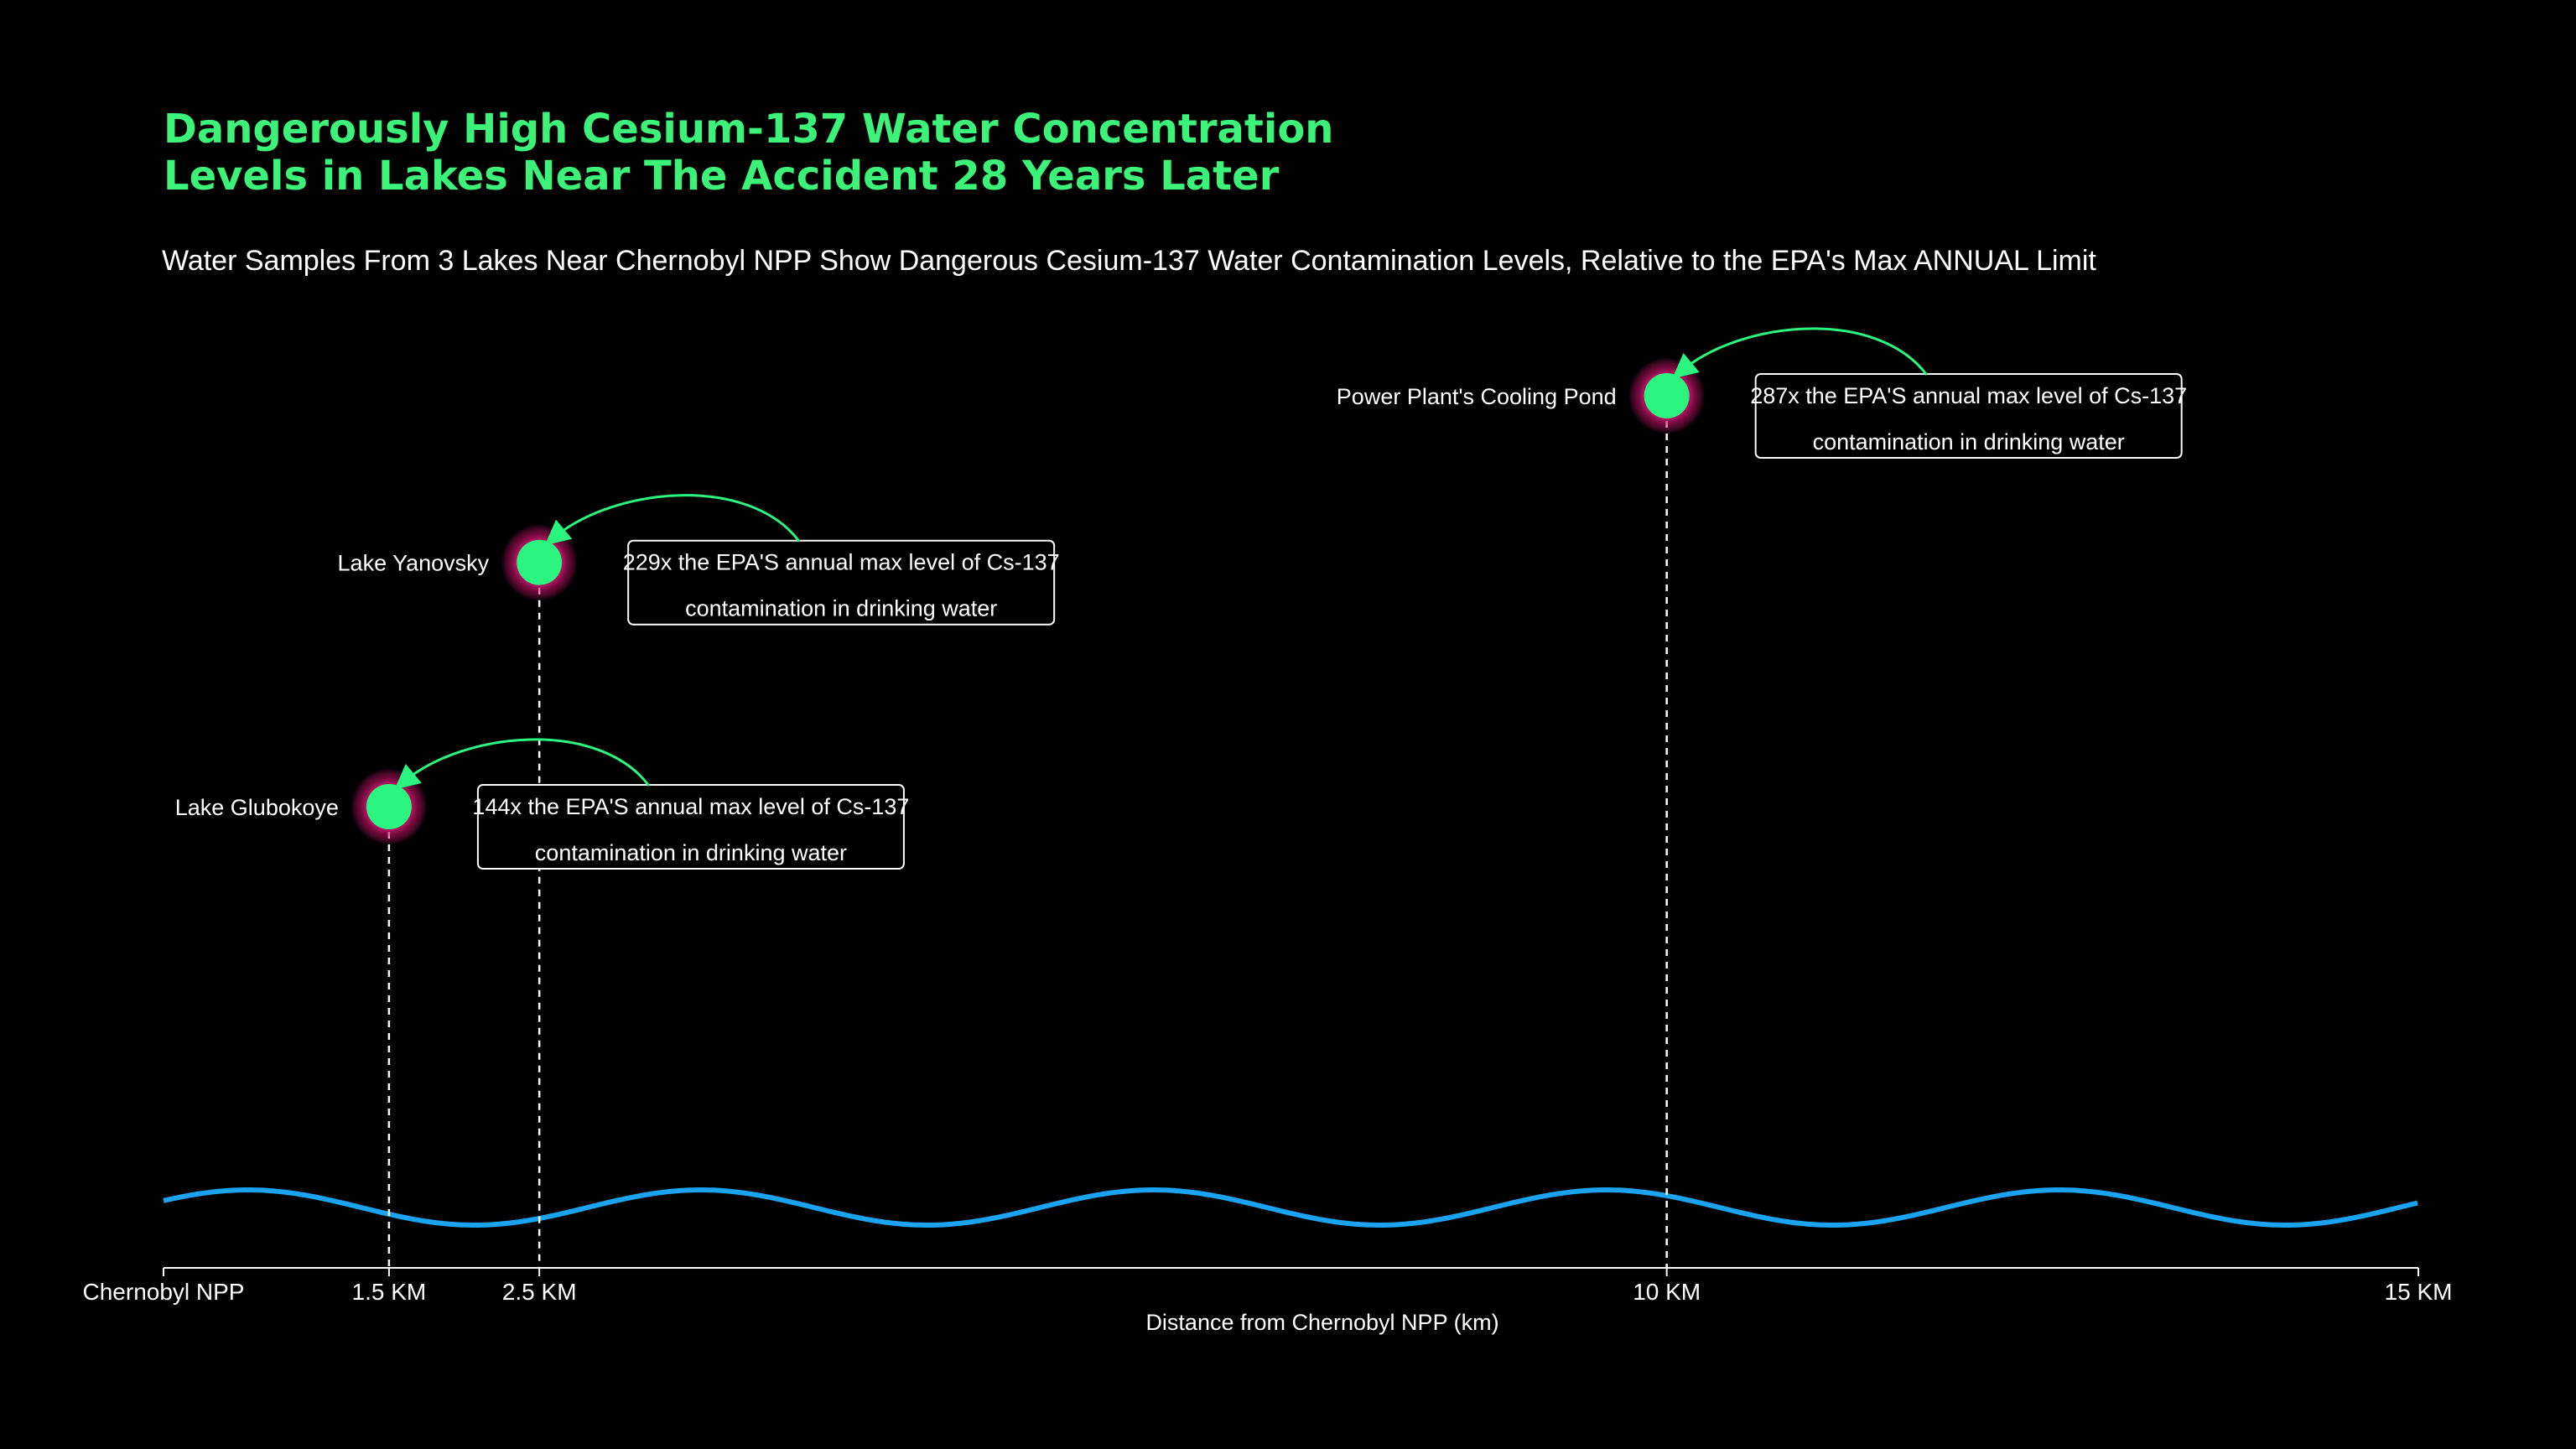 The height and width of the screenshot is (1449, 2576). Describe the element at coordinates (389, 1292) in the screenshot. I see `x-tick-label: 1.5 KM` at that location.